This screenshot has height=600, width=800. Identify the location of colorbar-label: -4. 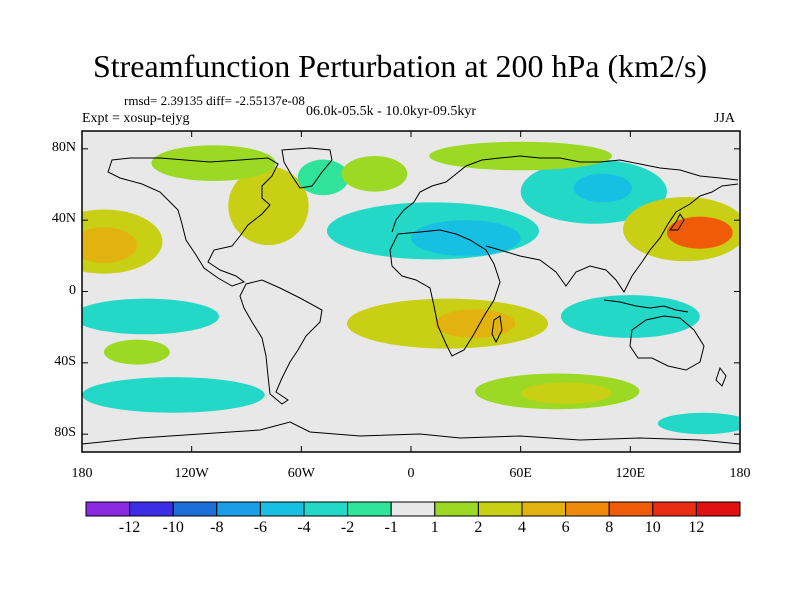
(304, 527).